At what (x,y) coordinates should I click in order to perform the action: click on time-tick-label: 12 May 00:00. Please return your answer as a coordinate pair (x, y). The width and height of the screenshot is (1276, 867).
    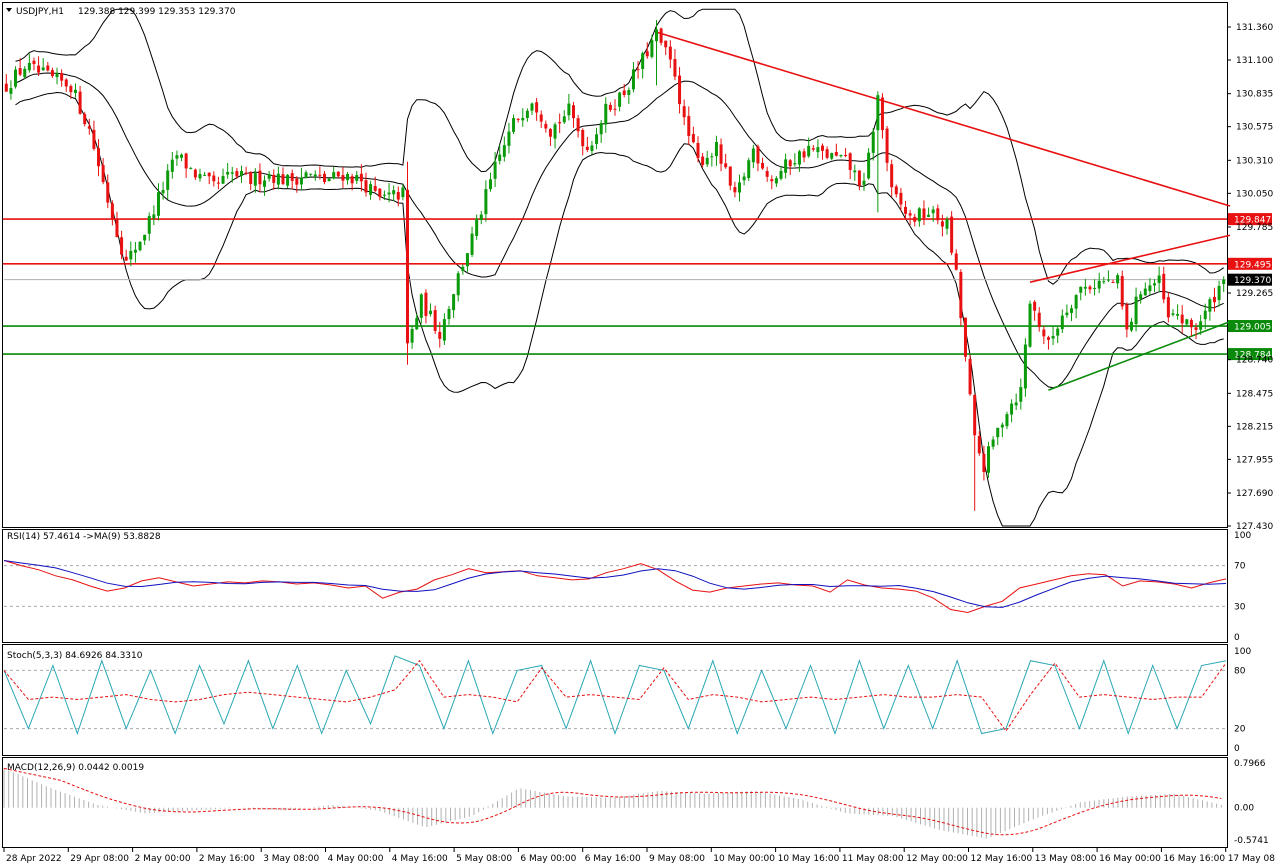
    Looking at the image, I should click on (937, 859).